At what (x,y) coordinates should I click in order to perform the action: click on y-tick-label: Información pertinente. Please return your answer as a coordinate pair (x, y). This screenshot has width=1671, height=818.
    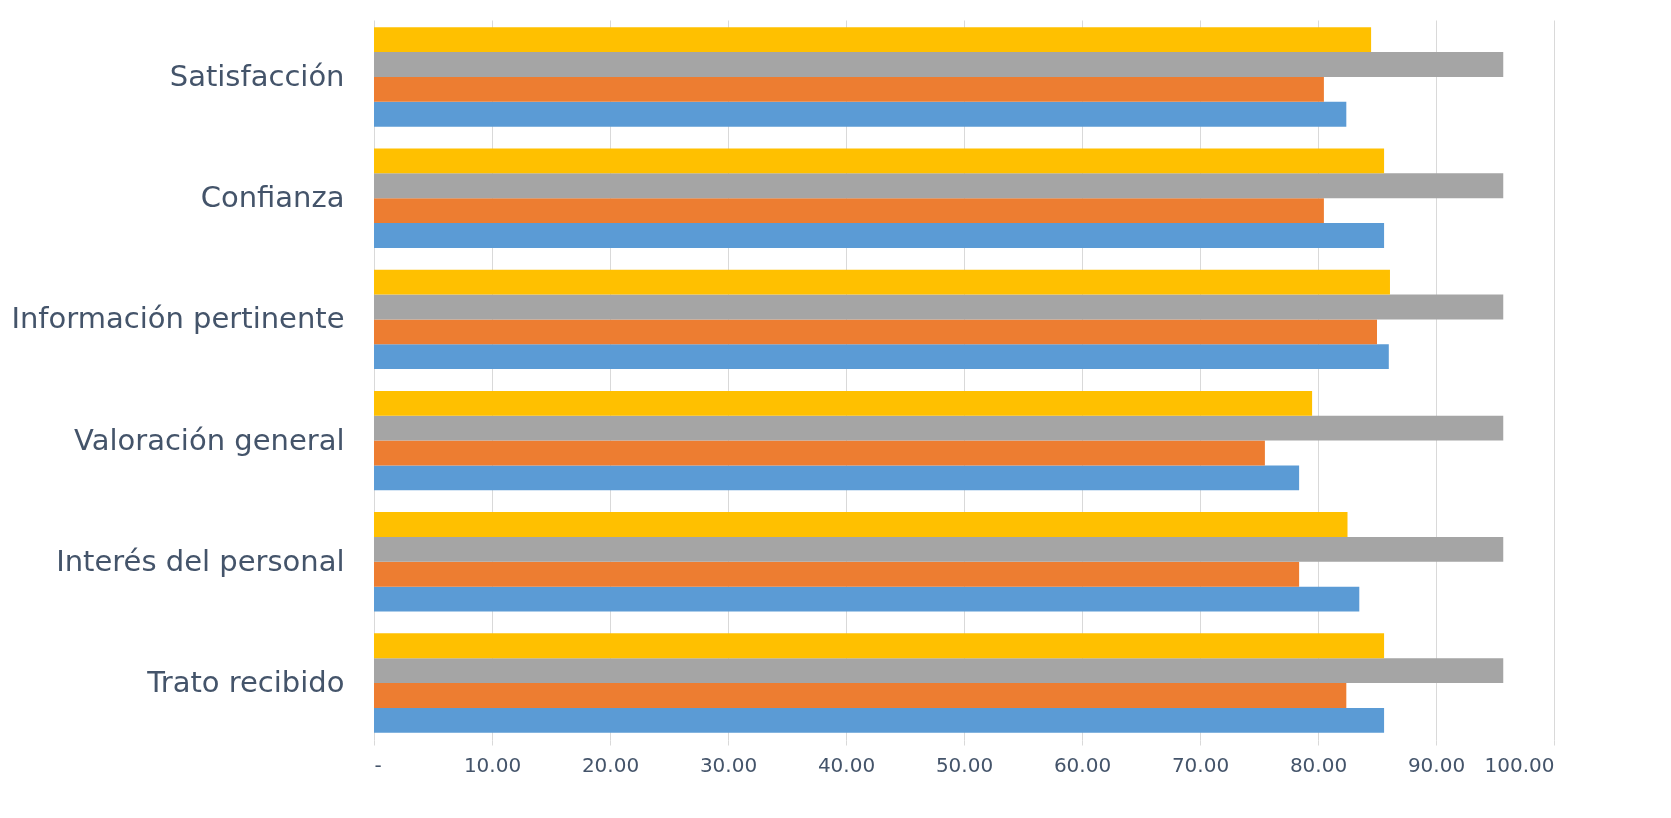
    Looking at the image, I should click on (178, 318).